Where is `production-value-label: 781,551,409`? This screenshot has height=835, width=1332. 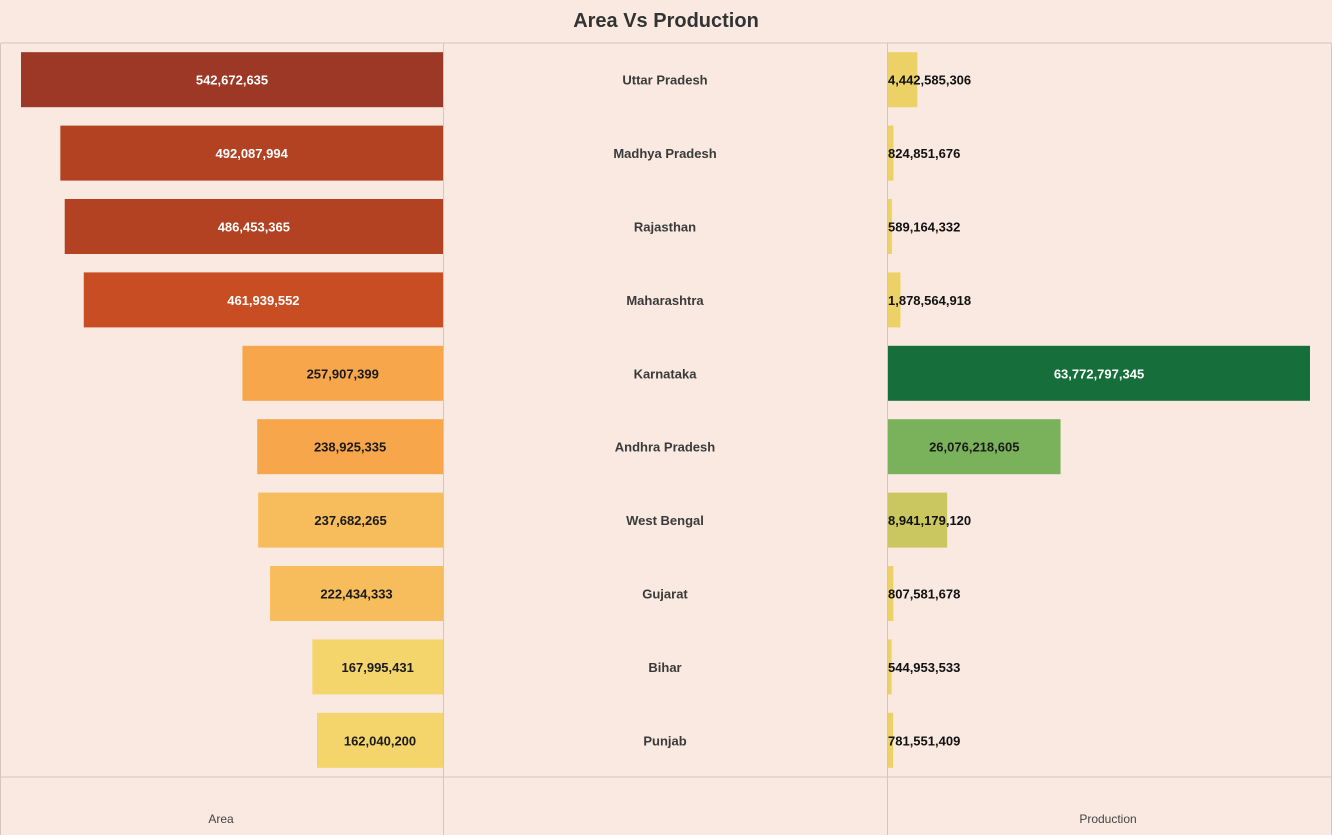
production-value-label: 781,551,409 is located at coordinates (924, 740).